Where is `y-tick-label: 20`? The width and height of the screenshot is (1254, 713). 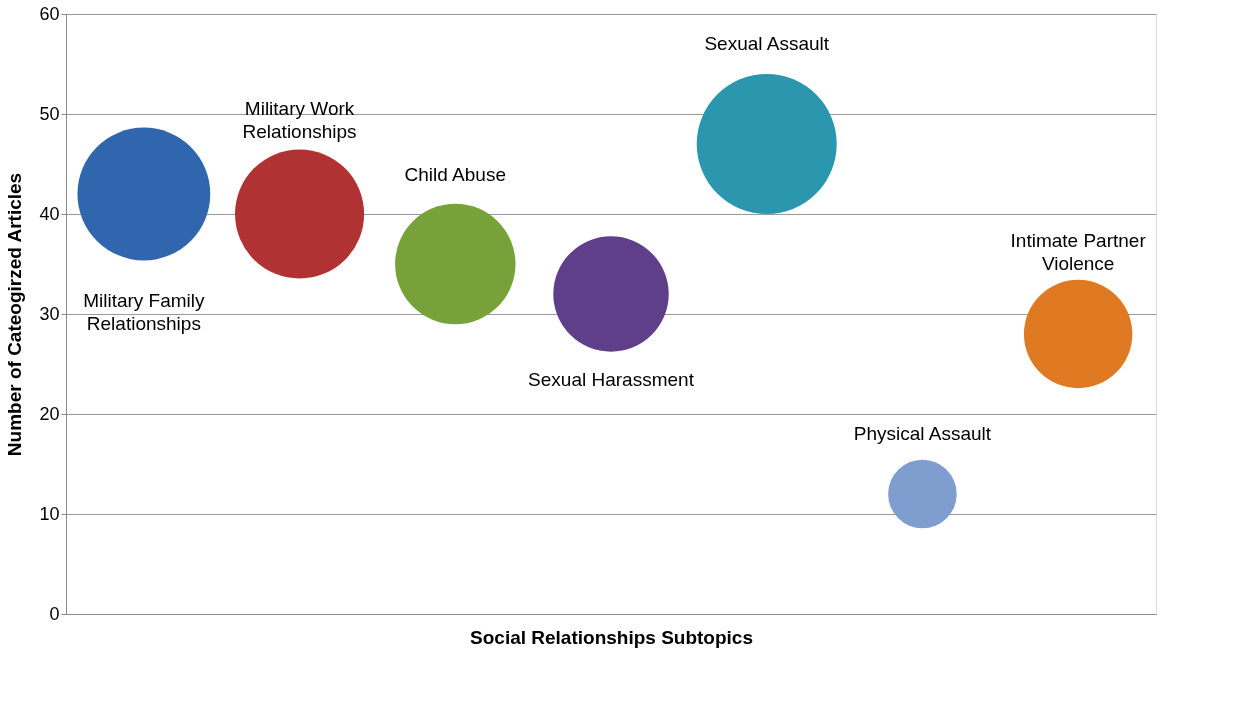 y-tick-label: 20 is located at coordinates (49, 413).